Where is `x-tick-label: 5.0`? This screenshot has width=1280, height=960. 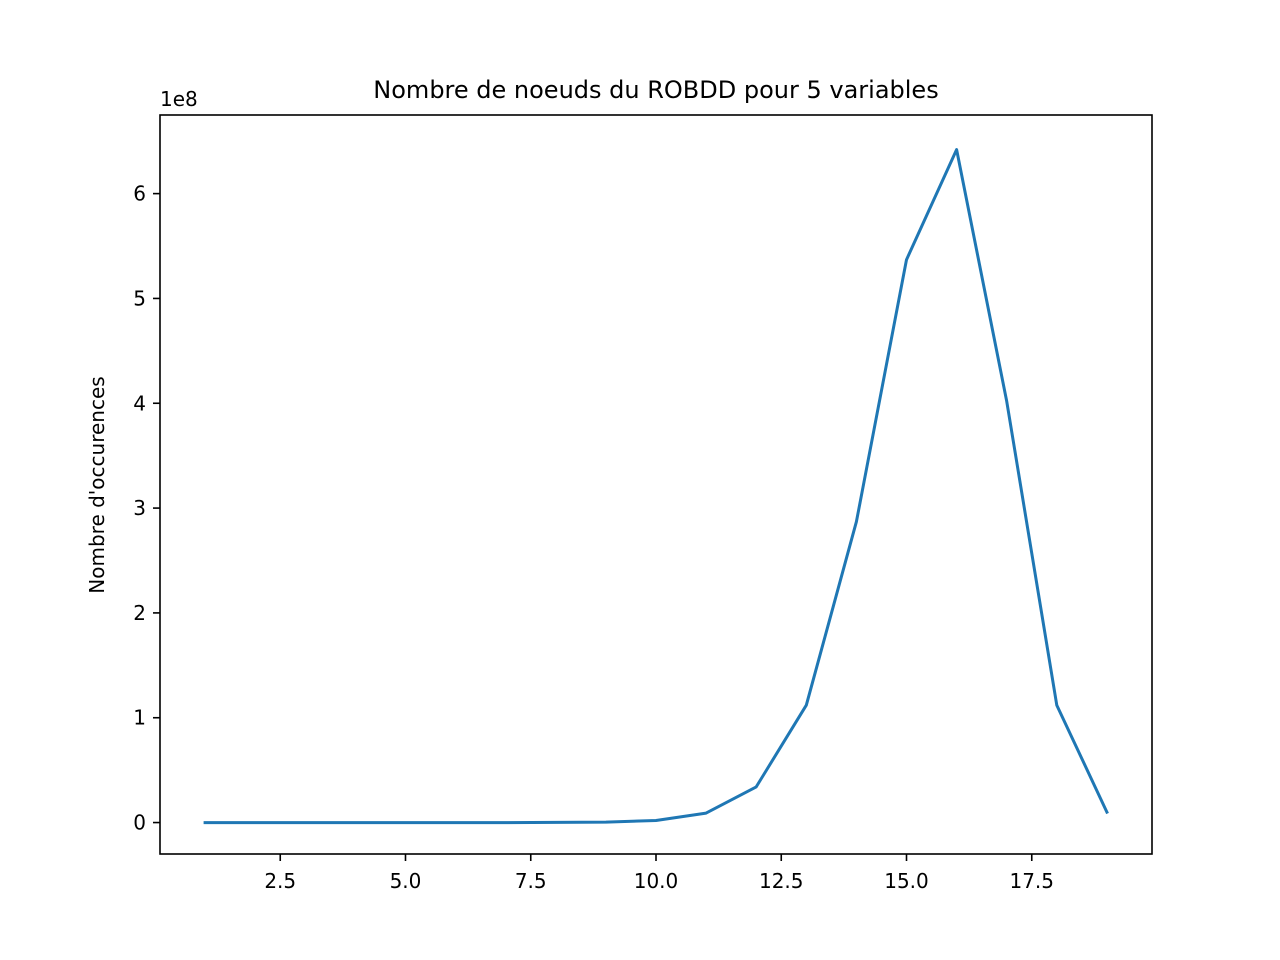 x-tick-label: 5.0 is located at coordinates (406, 881).